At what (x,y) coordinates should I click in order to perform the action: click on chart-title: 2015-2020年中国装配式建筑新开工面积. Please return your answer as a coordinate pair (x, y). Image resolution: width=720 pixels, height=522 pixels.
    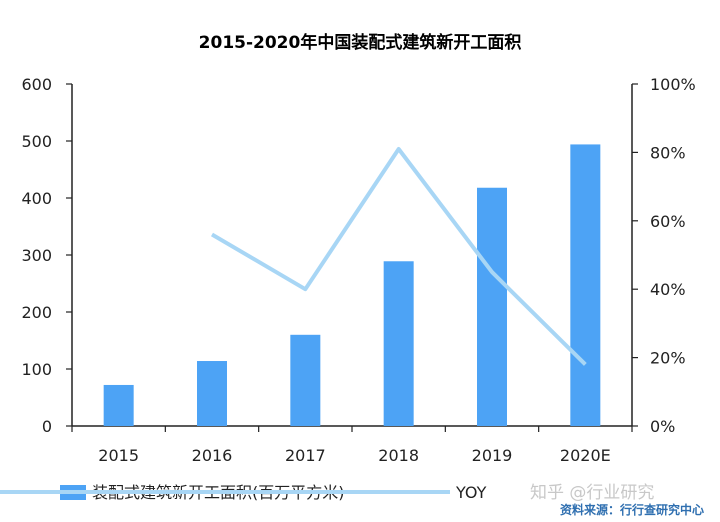
    Looking at the image, I should click on (360, 42).